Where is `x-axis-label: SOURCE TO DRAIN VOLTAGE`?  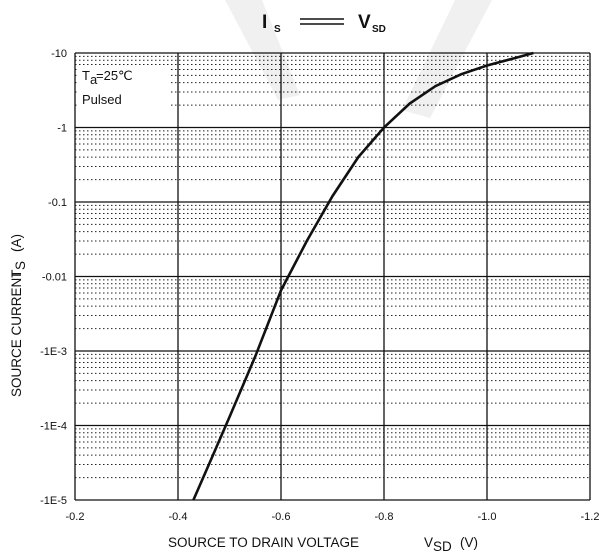
x-axis-label: SOURCE TO DRAIN VOLTAGE is located at coordinates (263, 542).